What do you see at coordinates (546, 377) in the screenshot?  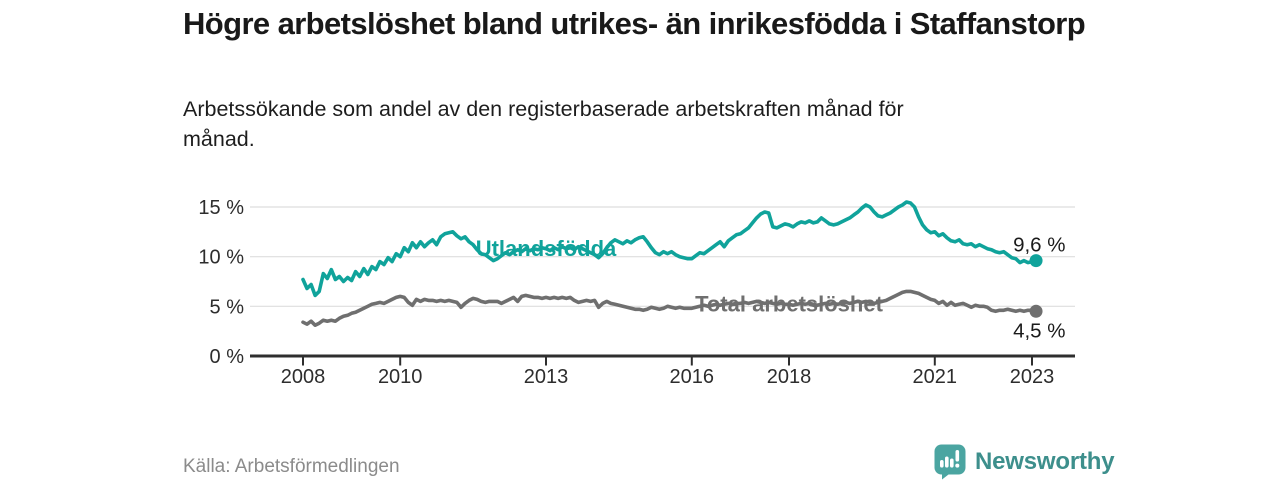 I see `x-axis-label-2013: 2013` at bounding box center [546, 377].